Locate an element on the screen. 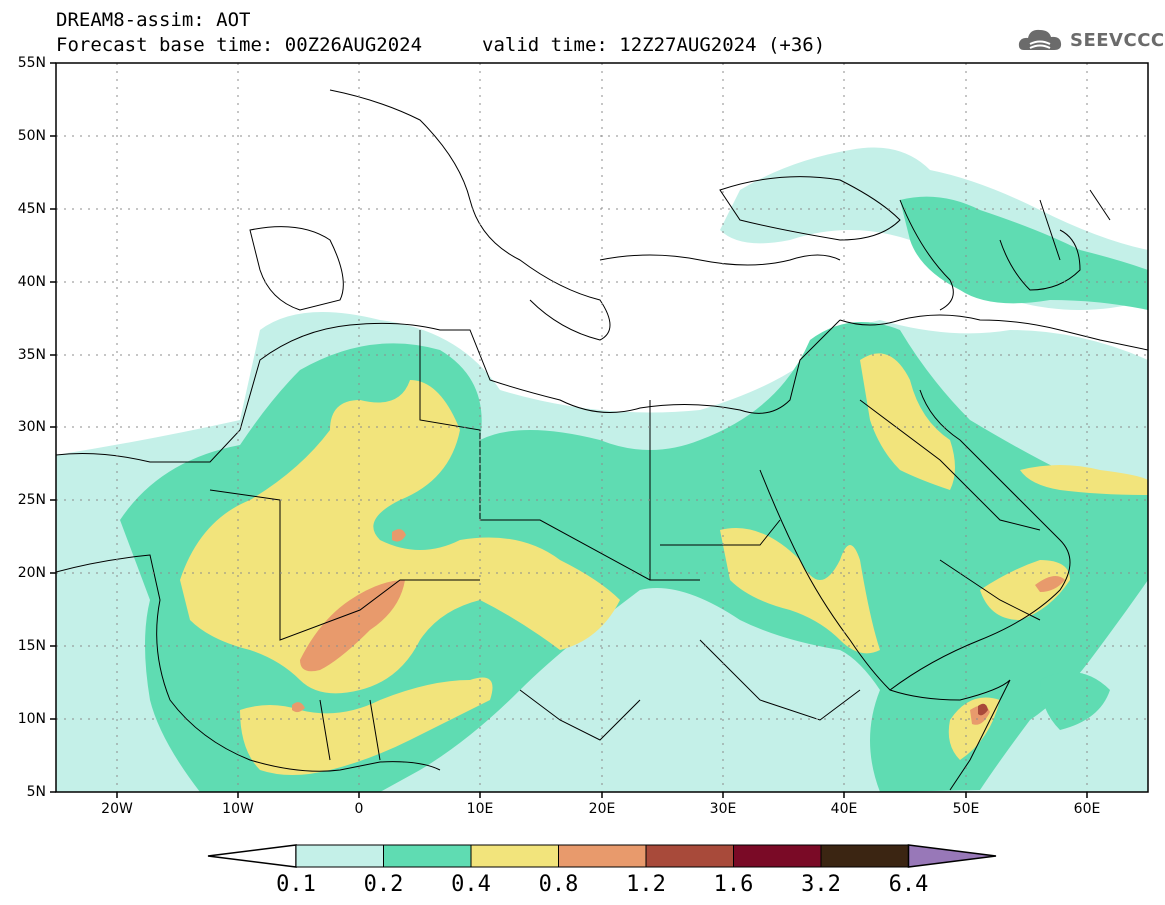 The width and height of the screenshot is (1165, 905). lon-label: 0 is located at coordinates (359, 809).